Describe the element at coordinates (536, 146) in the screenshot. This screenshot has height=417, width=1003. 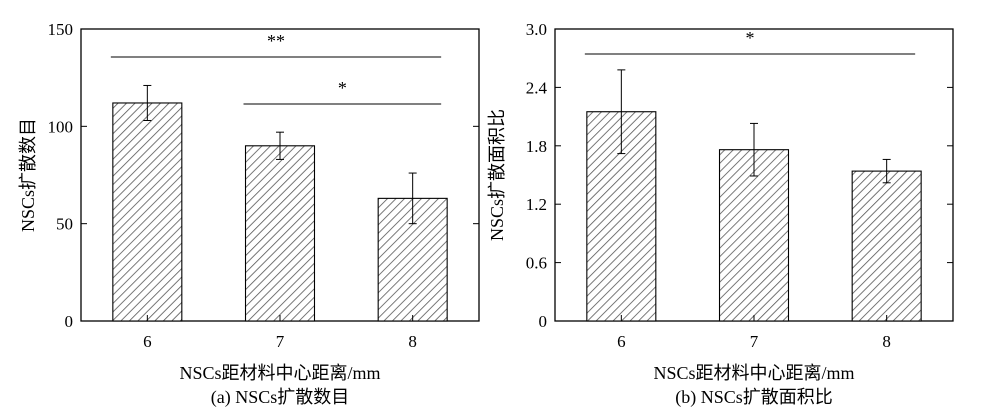
I see `y-tick-label: 1.8` at that location.